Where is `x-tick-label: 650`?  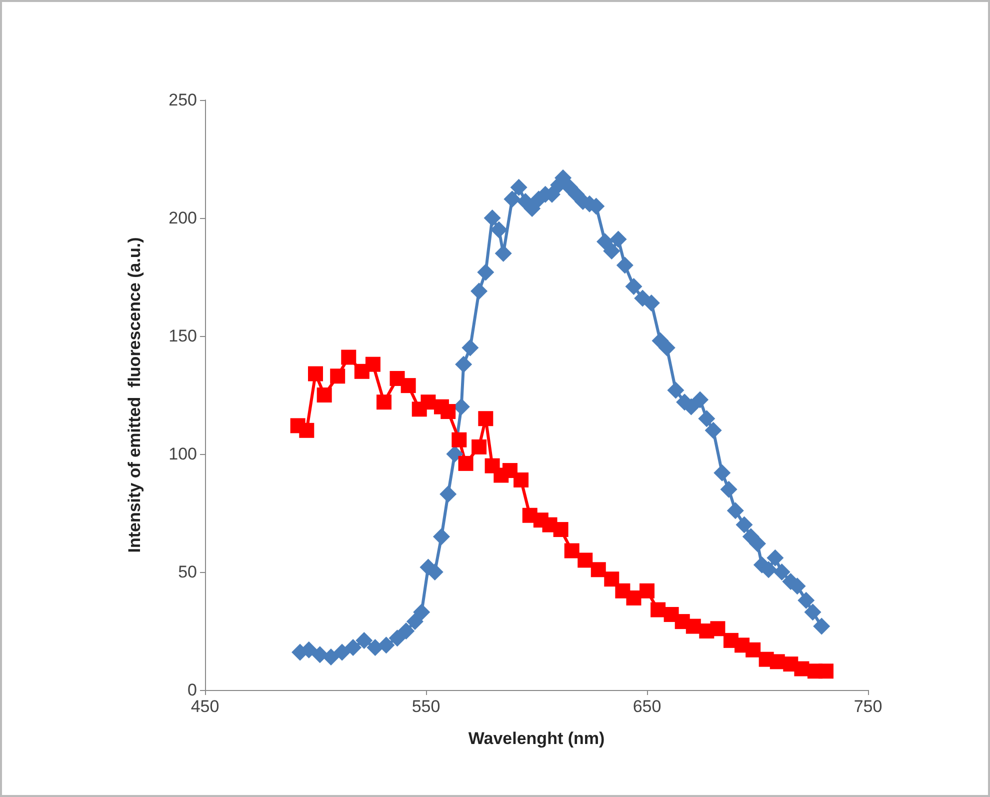 x-tick-label: 650 is located at coordinates (647, 706).